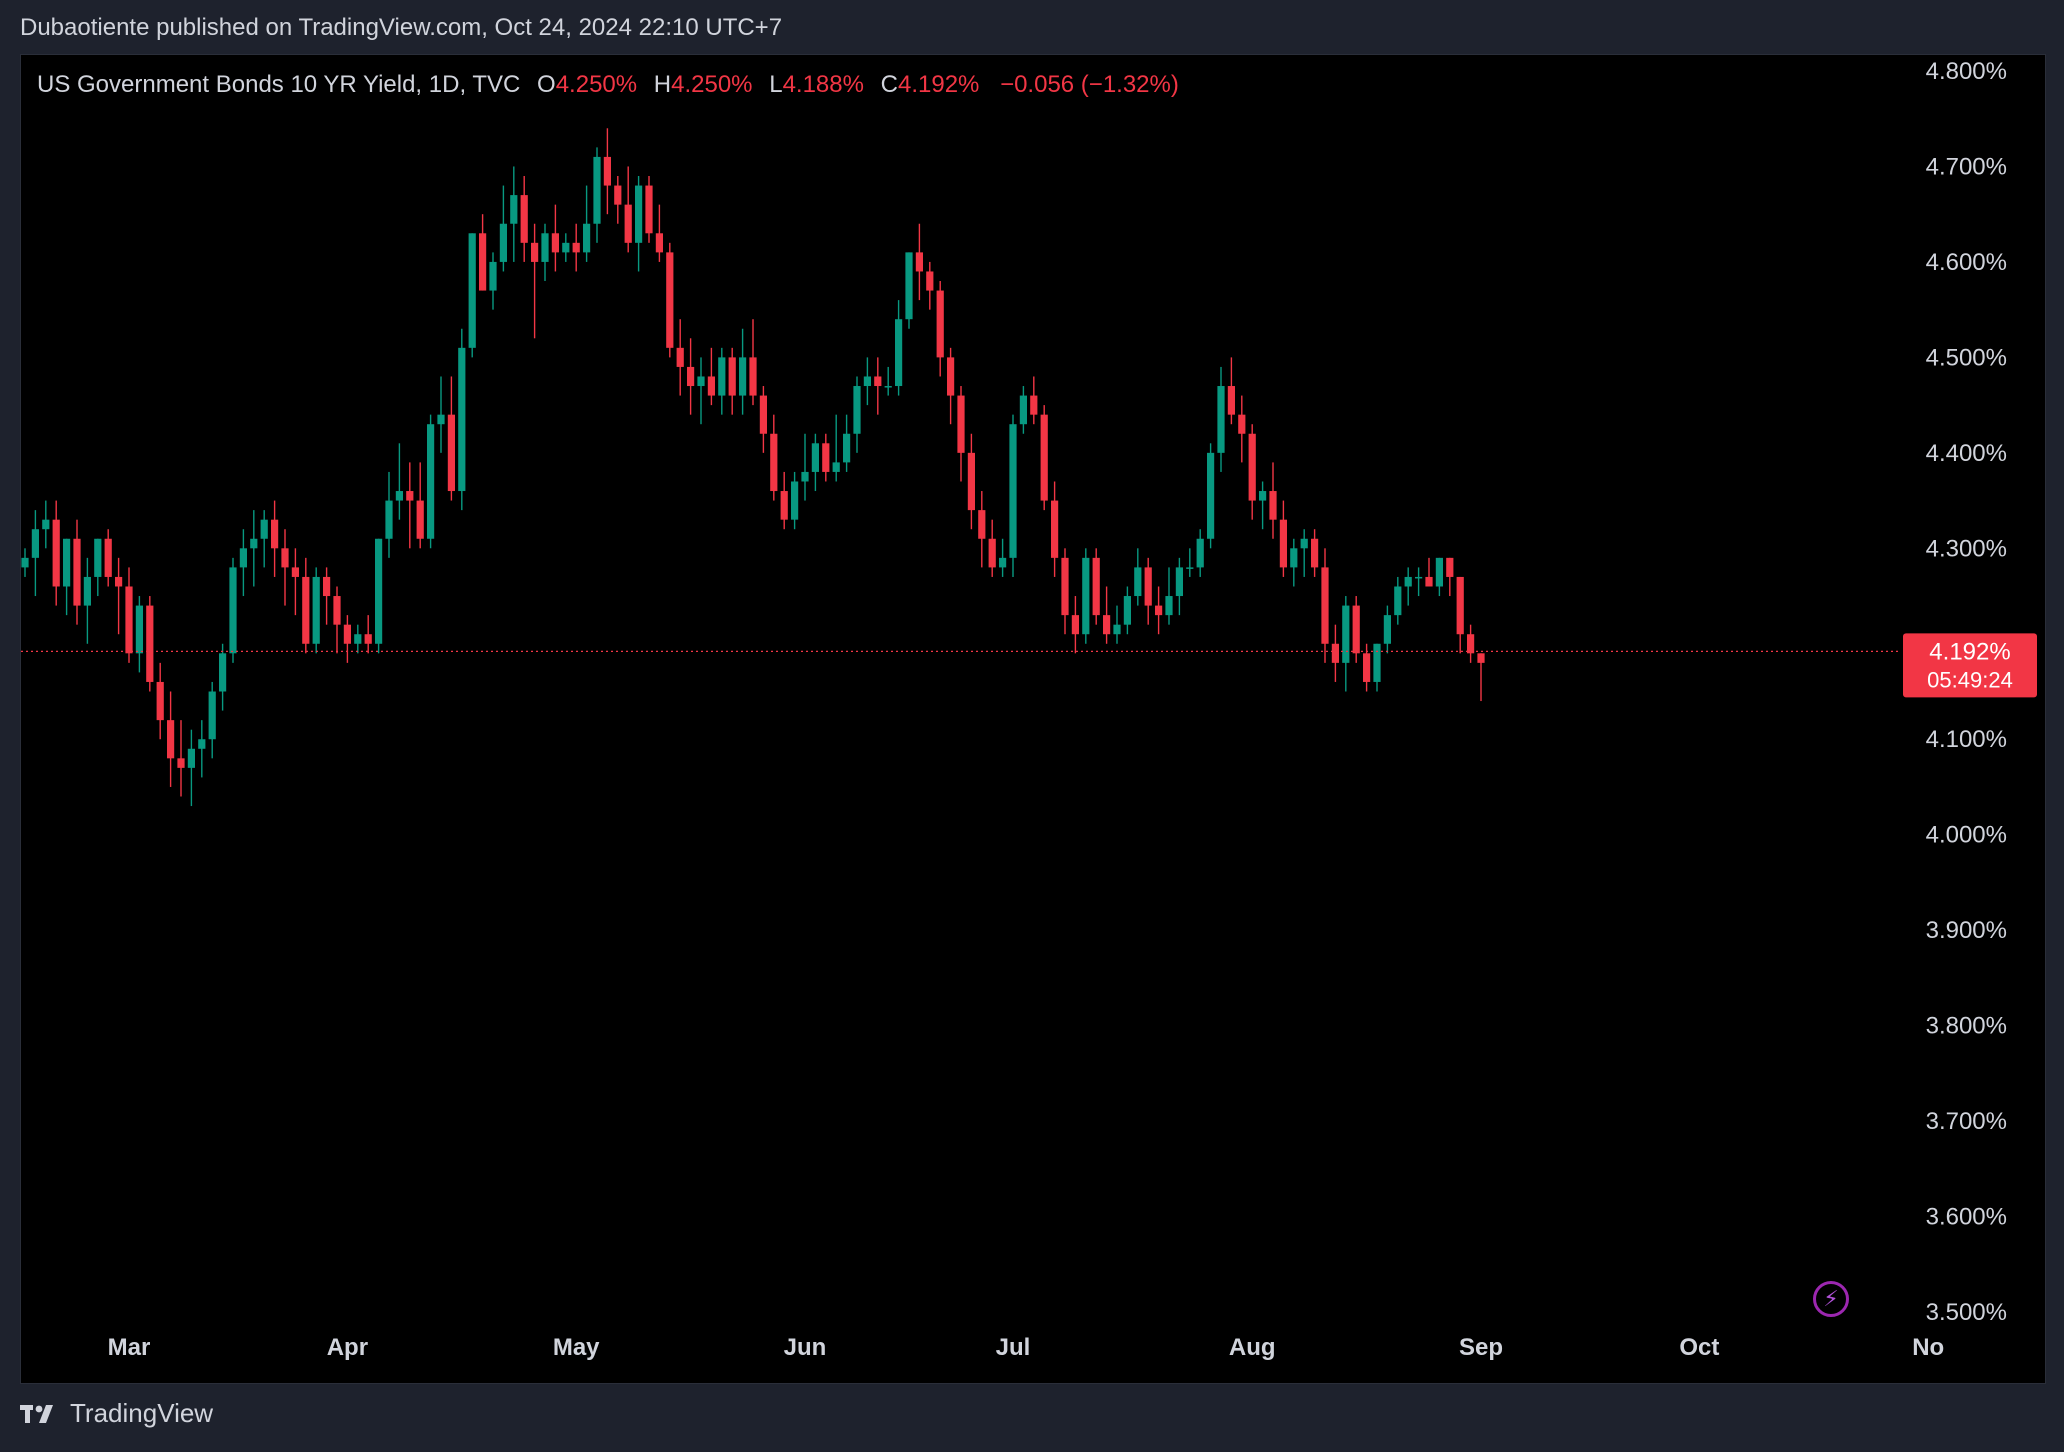 The width and height of the screenshot is (2064, 1452). I want to click on y-axis-tick-label: 4.700%, so click(1966, 166).